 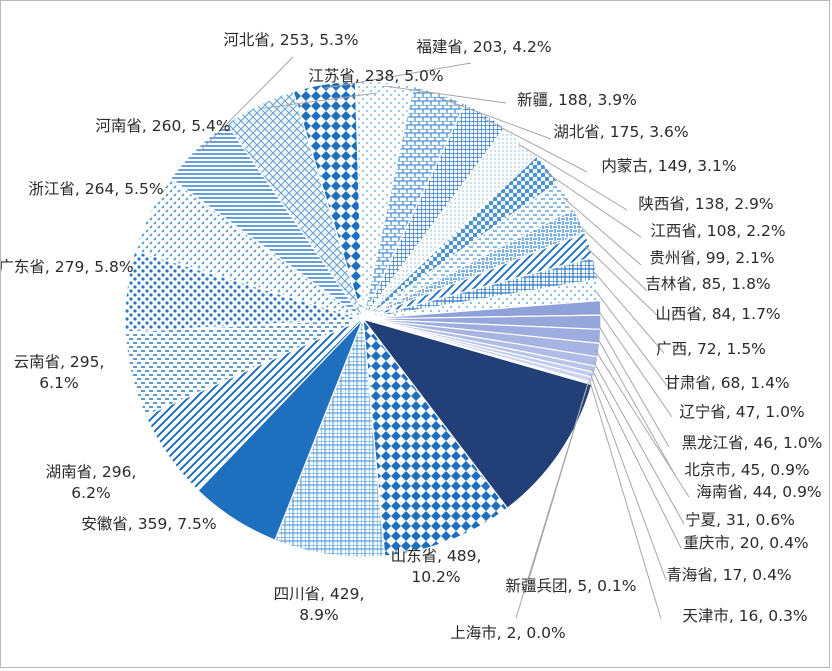 What do you see at coordinates (95, 189) in the screenshot?
I see `slice-label: 浙江省, 264, 5.5%` at bounding box center [95, 189].